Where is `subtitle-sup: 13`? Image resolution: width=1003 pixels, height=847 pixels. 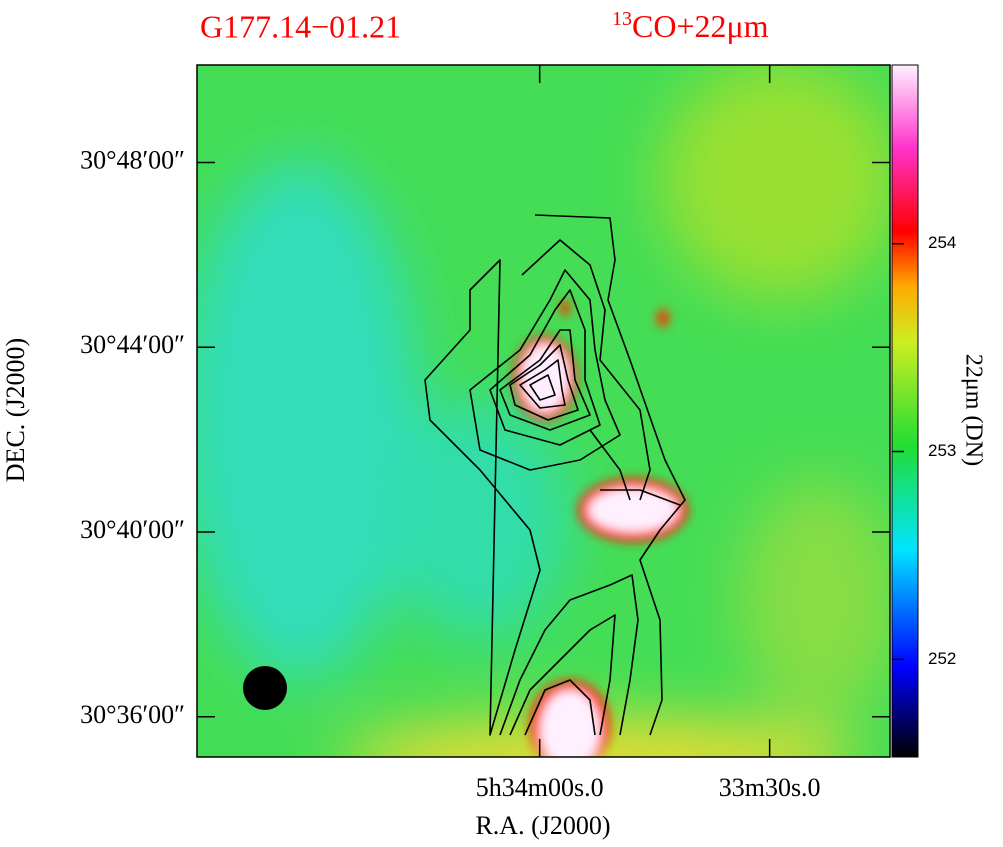 subtitle-sup: 13 is located at coordinates (622, 19).